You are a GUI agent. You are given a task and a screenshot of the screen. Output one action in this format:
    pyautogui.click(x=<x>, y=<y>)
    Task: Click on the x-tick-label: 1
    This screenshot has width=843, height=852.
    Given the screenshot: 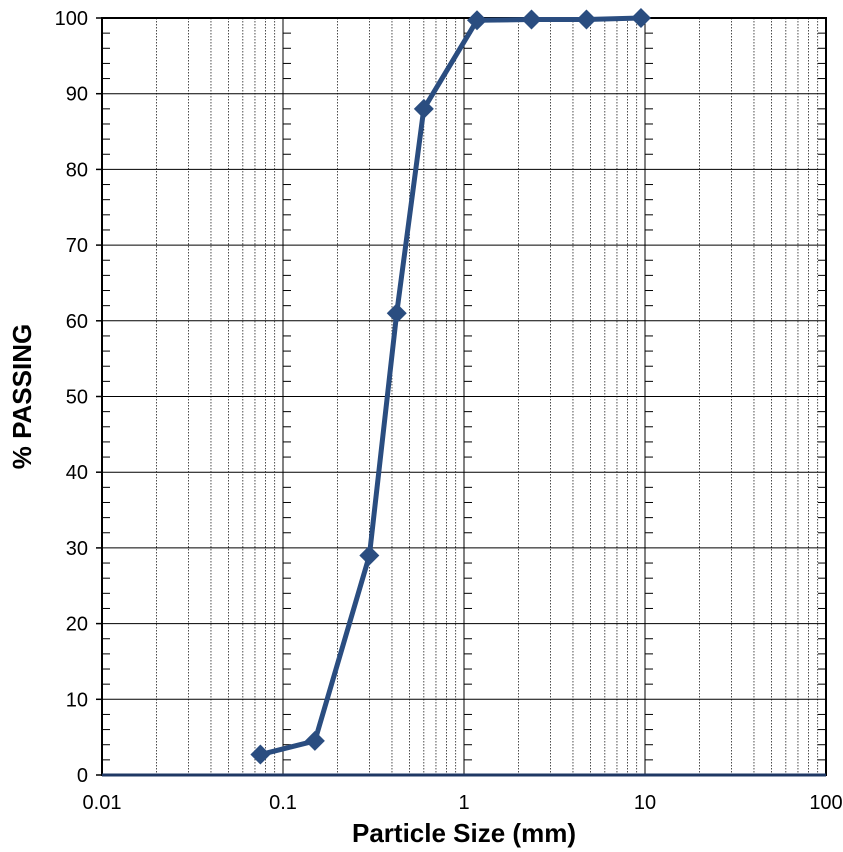 What is the action you would take?
    pyautogui.click(x=463, y=803)
    